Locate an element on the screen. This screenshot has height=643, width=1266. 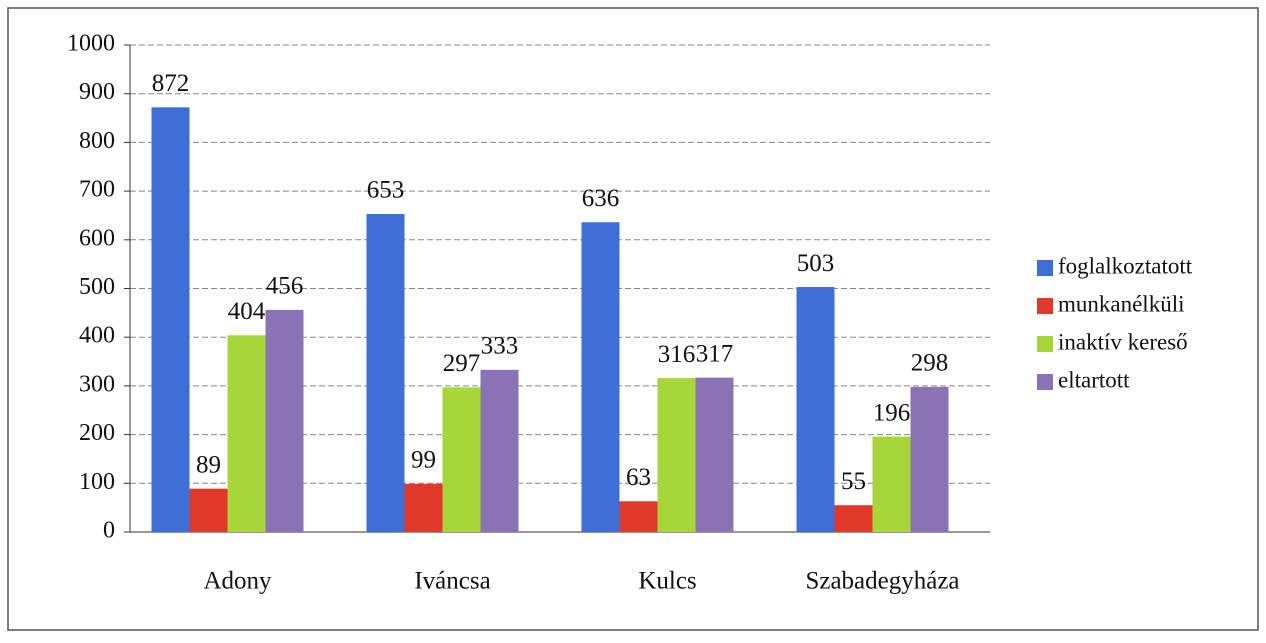
x-tick-label: Adony is located at coordinates (237, 581).